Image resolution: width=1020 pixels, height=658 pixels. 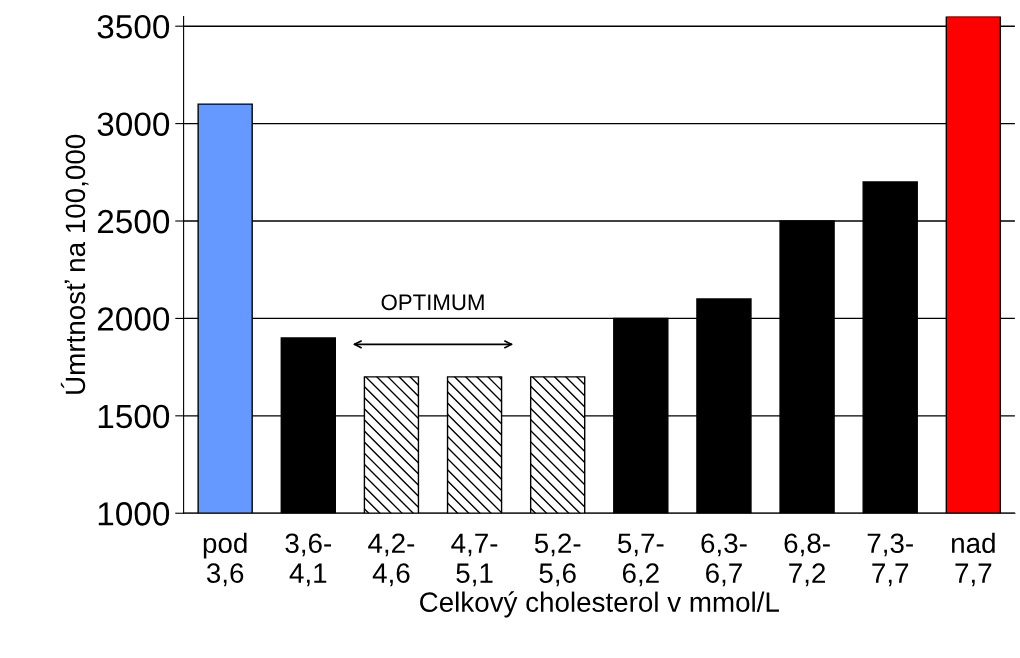 I want to click on y-tick-label: 2000, so click(x=133, y=319).